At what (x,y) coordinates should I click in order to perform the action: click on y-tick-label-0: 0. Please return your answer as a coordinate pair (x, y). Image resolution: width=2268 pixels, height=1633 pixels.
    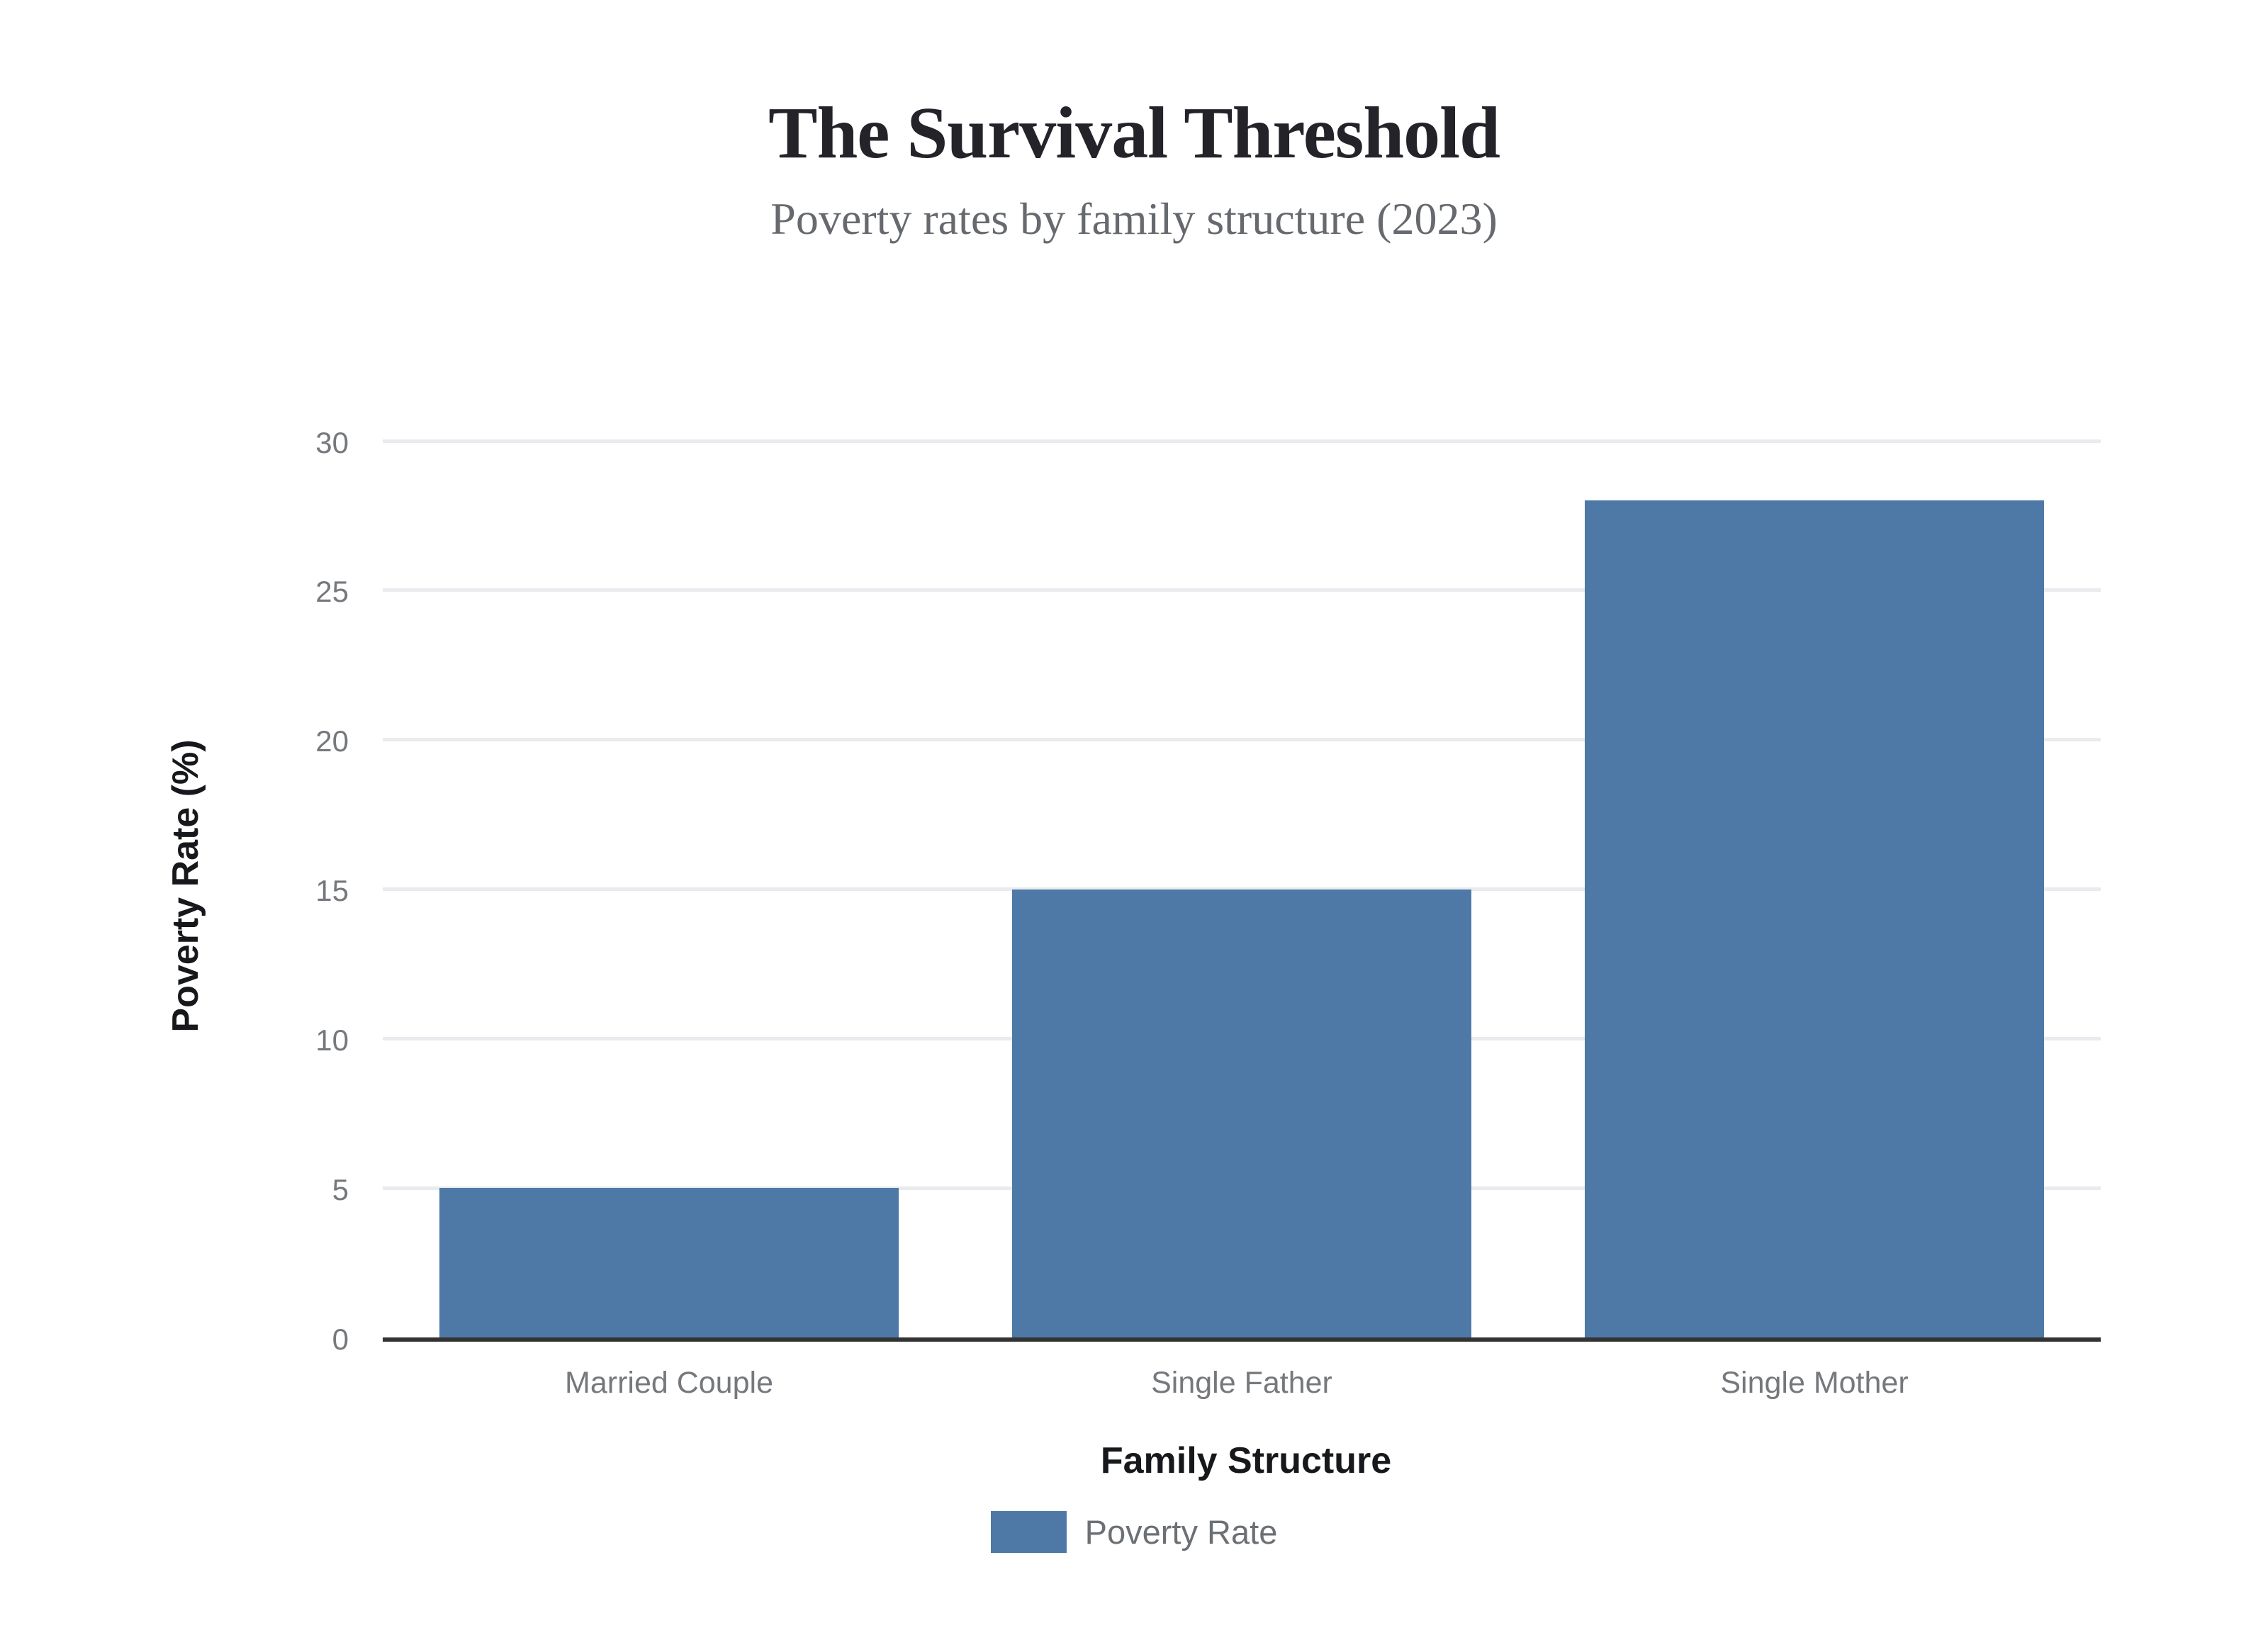
    Looking at the image, I should click on (340, 1339).